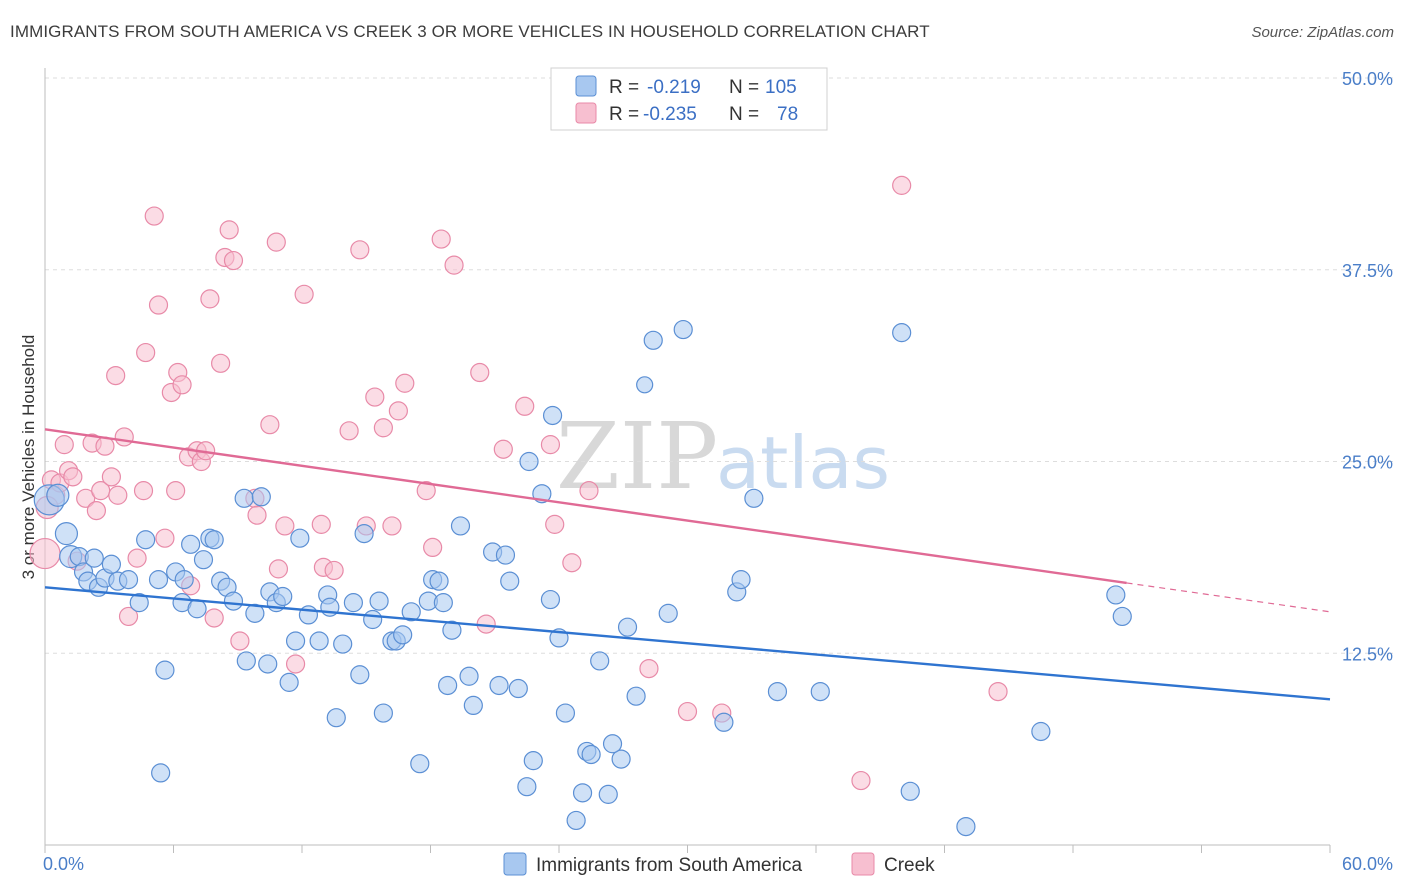 The width and height of the screenshot is (1406, 892). What do you see at coordinates (670, 114) in the screenshot?
I see `legend-r-value-2: -0.235` at bounding box center [670, 114].